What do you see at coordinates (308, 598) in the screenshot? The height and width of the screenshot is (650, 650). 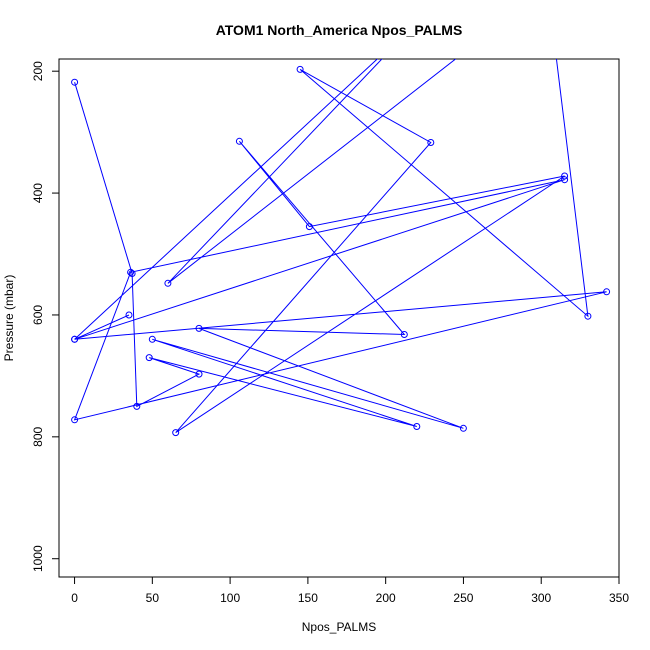 I see `x-tick-label: 150` at bounding box center [308, 598].